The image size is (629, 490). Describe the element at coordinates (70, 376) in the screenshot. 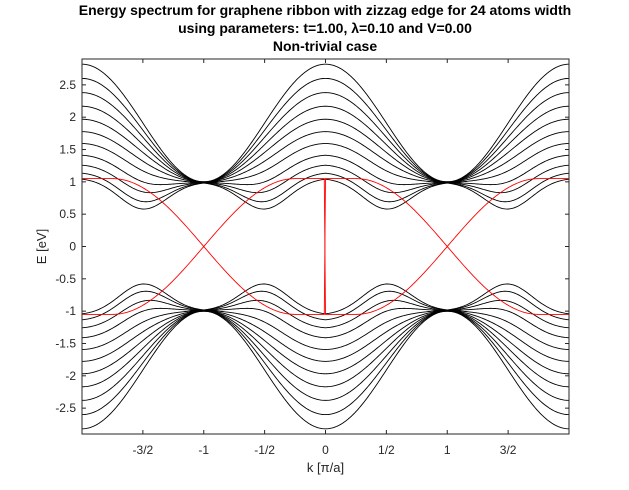

I see `y-tick-label: -2` at that location.